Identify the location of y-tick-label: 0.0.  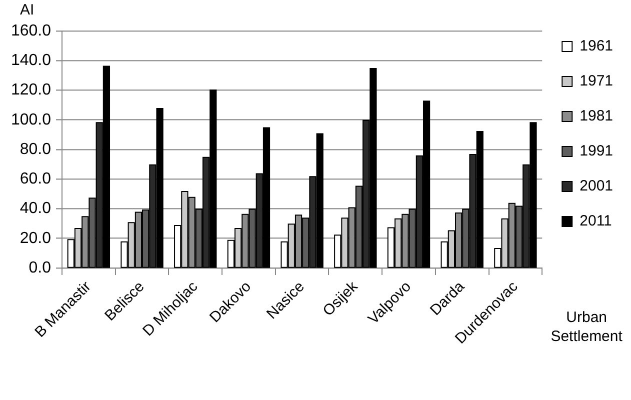
(40, 267).